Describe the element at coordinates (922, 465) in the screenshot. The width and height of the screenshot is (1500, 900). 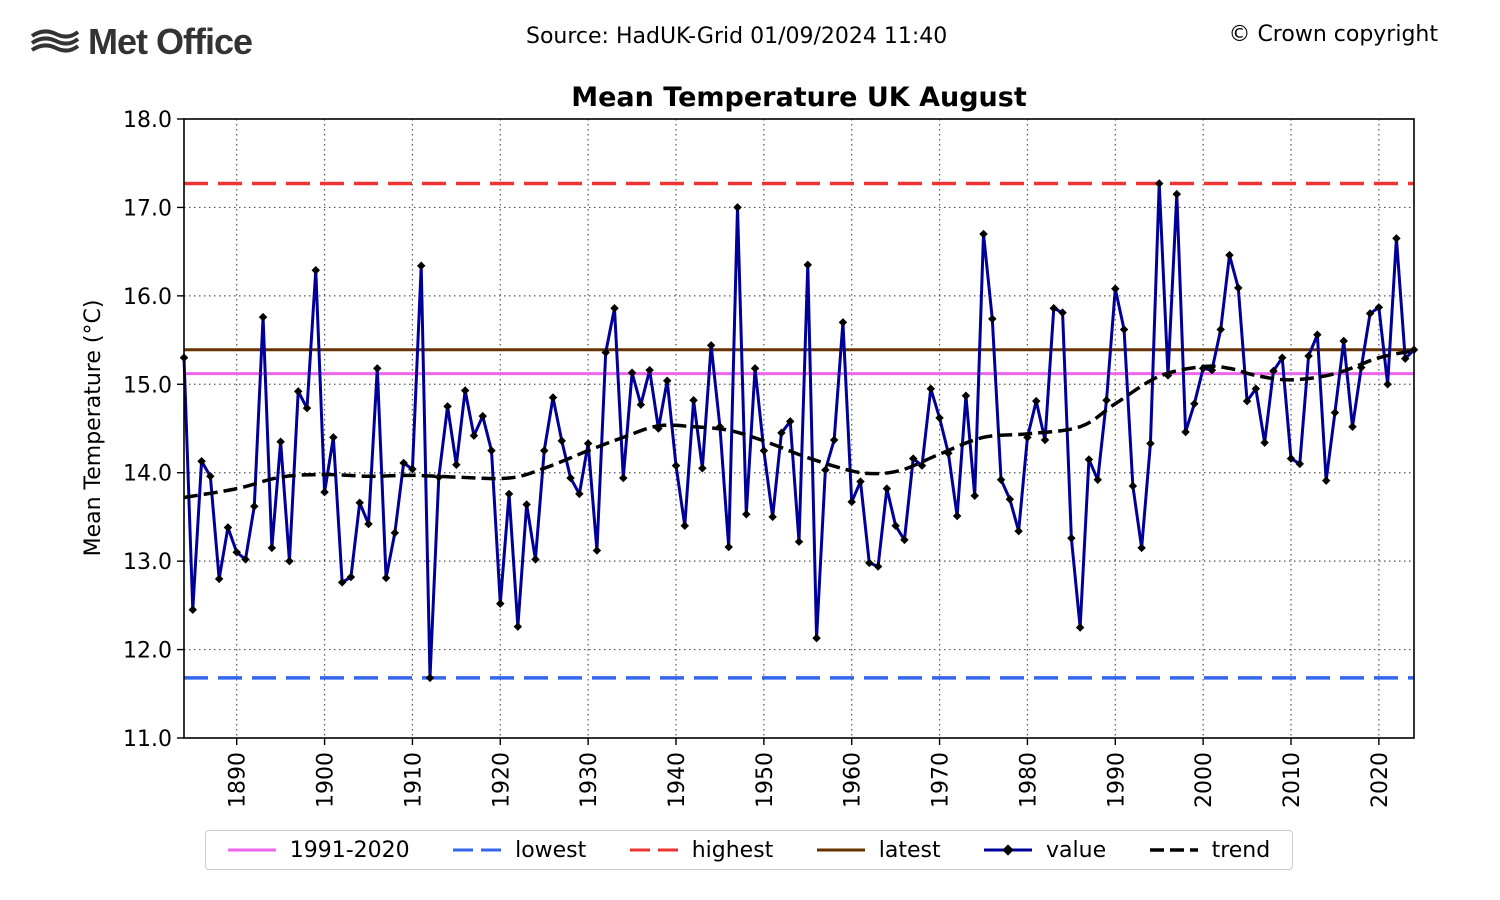
I see `value-point-1968` at that location.